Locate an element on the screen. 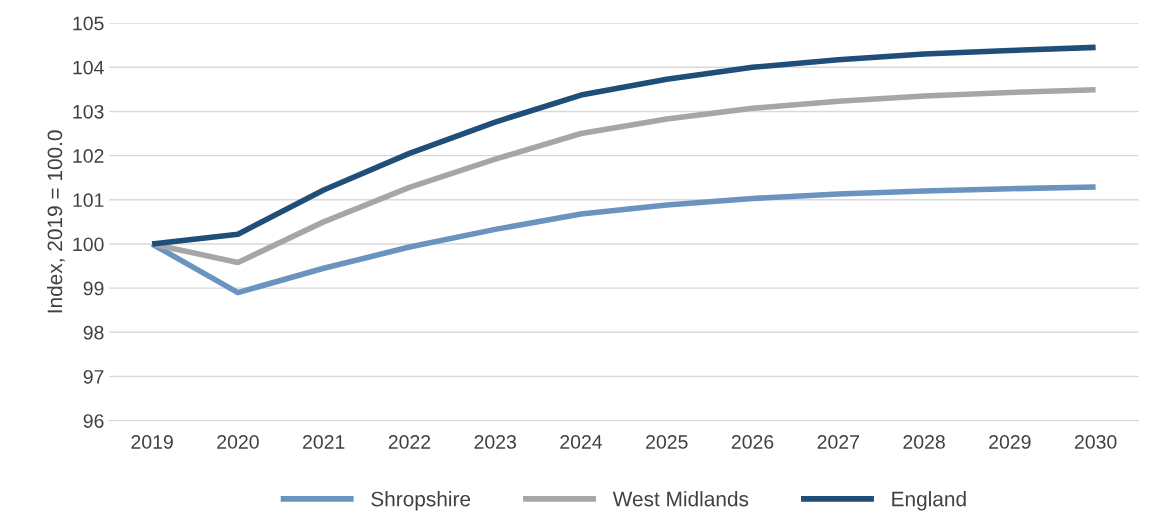 This screenshot has width=1150, height=513. x-tick-label: 2027 is located at coordinates (838, 442).